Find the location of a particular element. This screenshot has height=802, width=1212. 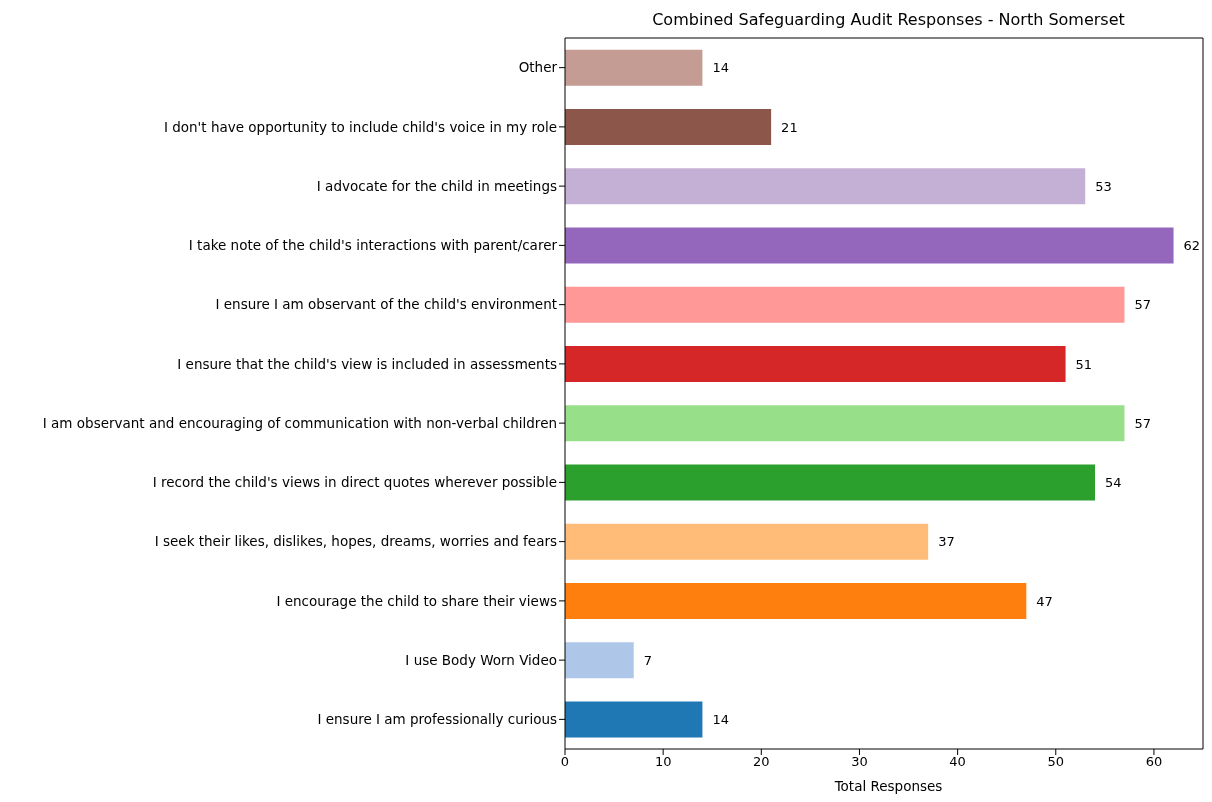

data-label: 51 is located at coordinates (1084, 364).